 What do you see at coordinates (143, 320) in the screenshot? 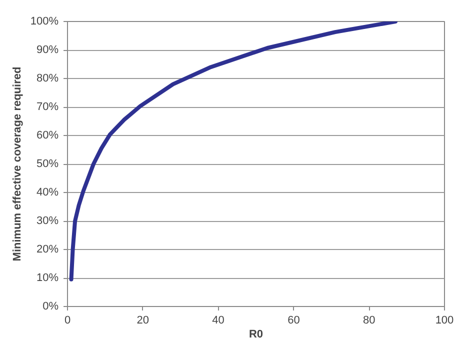
I see `x-tick-label: 20` at bounding box center [143, 320].